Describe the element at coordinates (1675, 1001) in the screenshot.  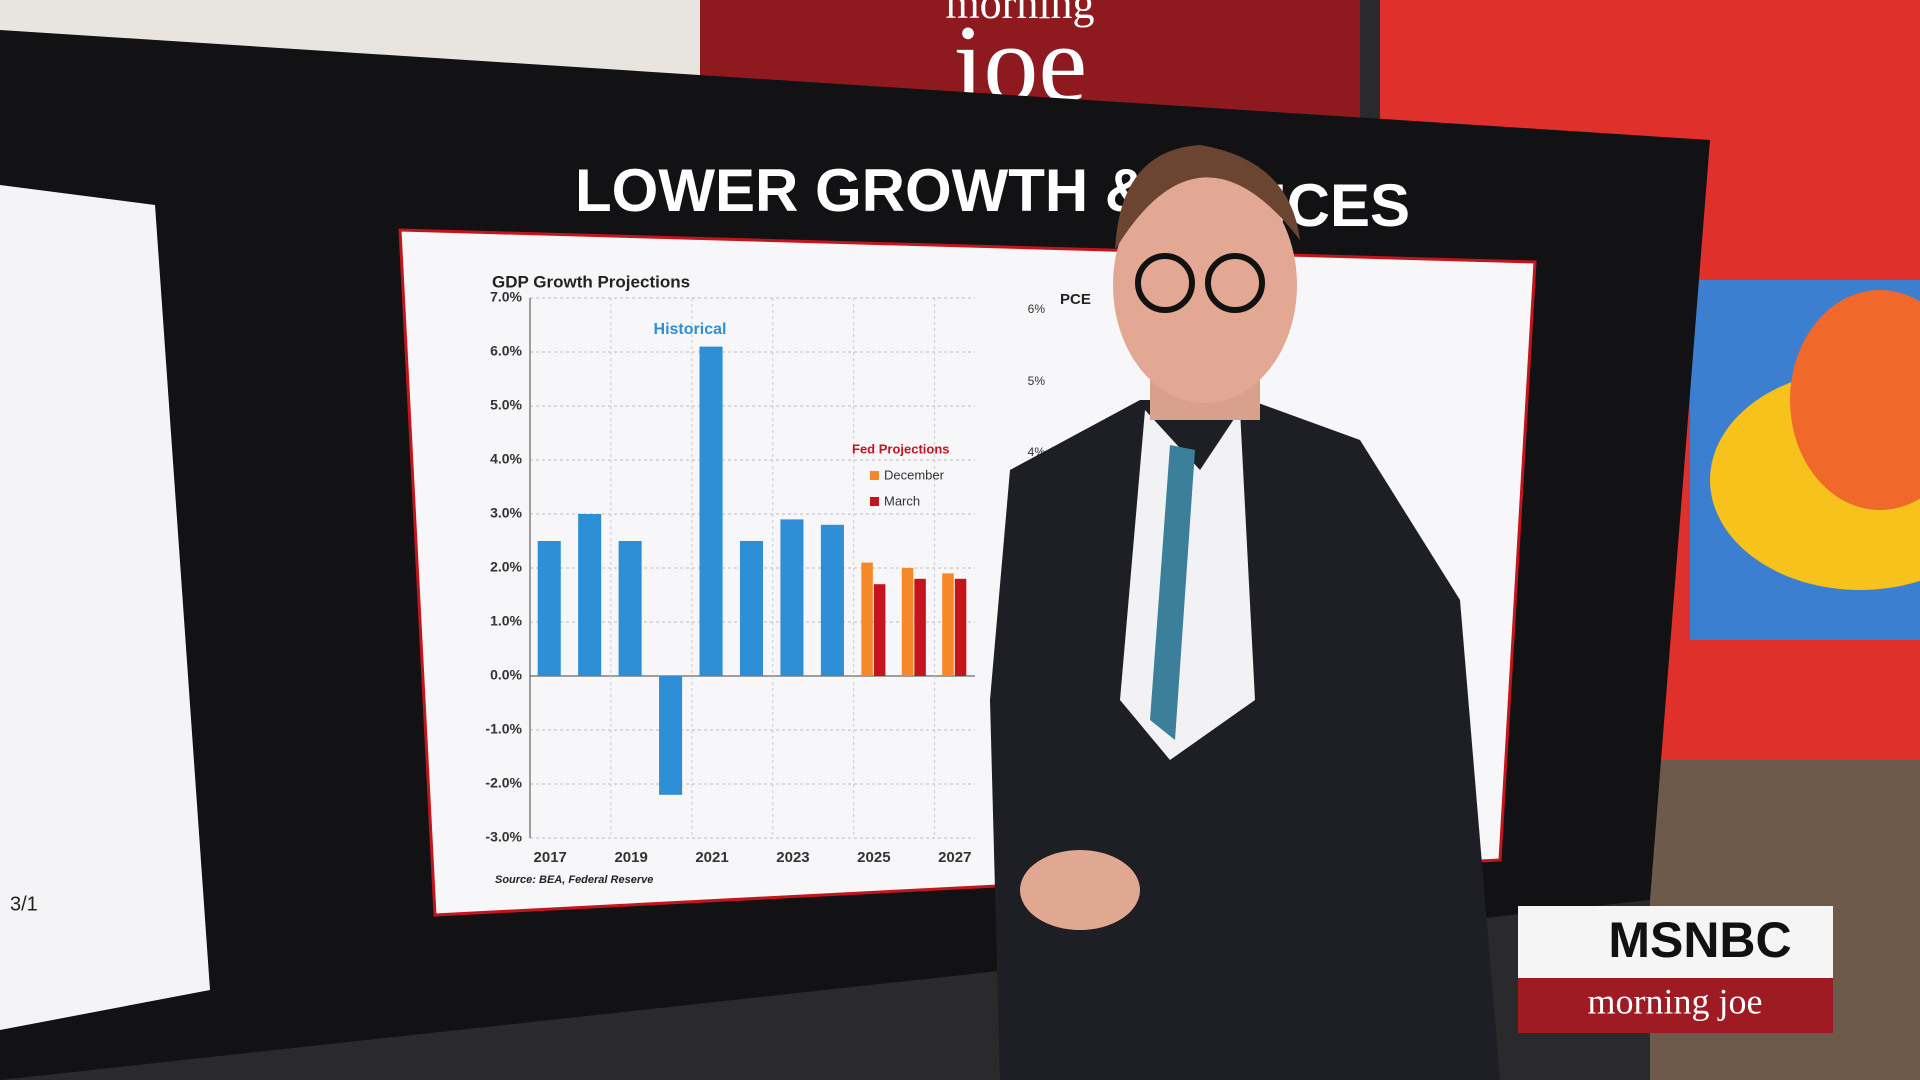
I see `logo-show: morning joe` at that location.